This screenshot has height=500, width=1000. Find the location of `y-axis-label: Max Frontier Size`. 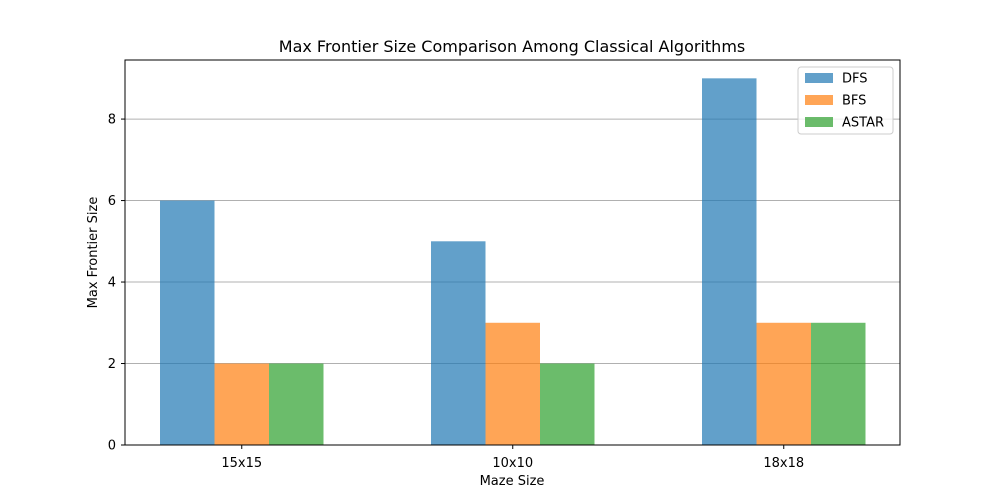

y-axis-label: Max Frontier Size is located at coordinates (93, 253).